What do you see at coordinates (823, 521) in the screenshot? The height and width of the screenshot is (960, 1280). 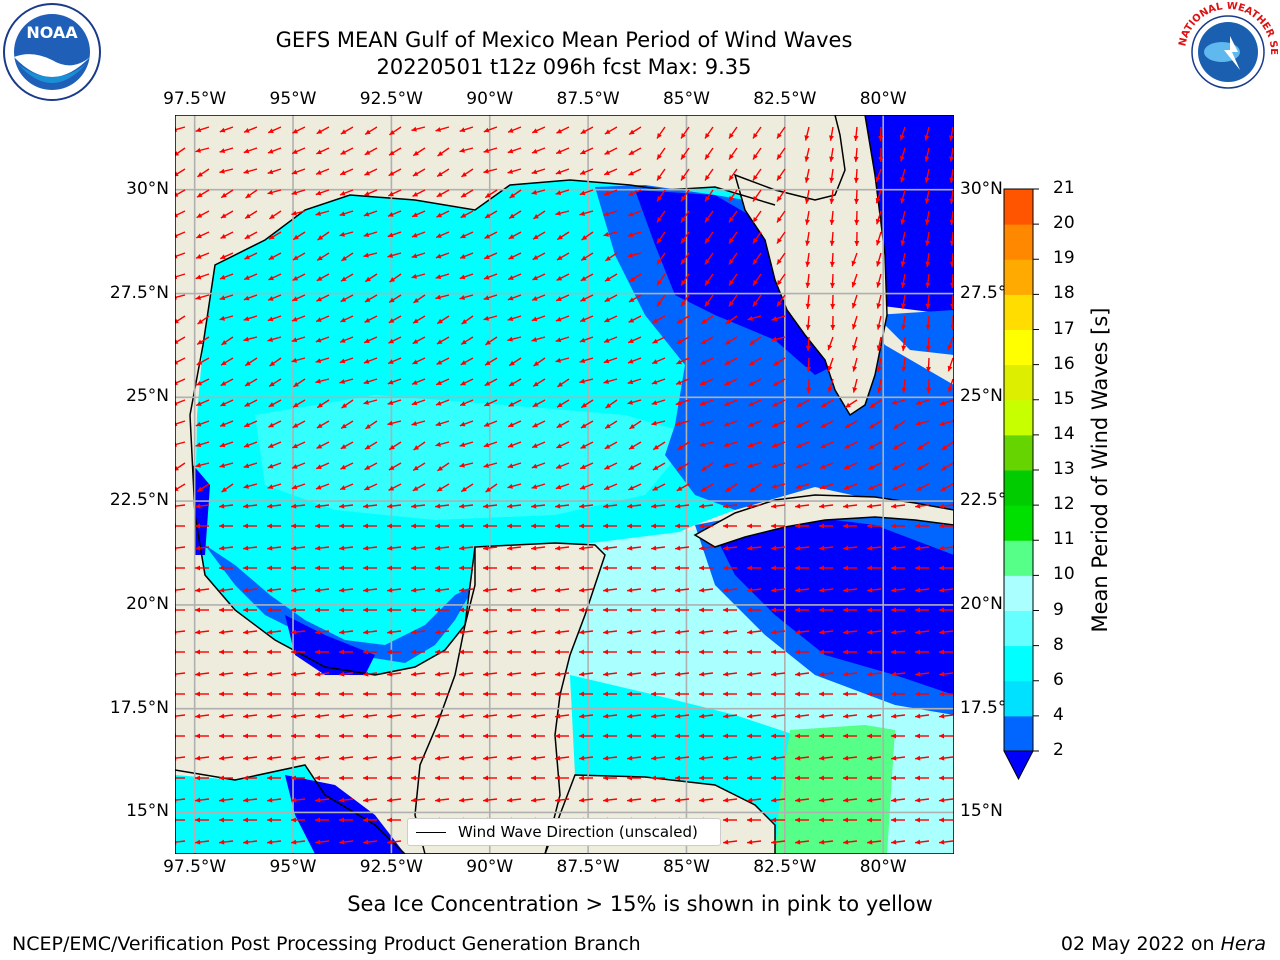 I see `cuba` at bounding box center [823, 521].